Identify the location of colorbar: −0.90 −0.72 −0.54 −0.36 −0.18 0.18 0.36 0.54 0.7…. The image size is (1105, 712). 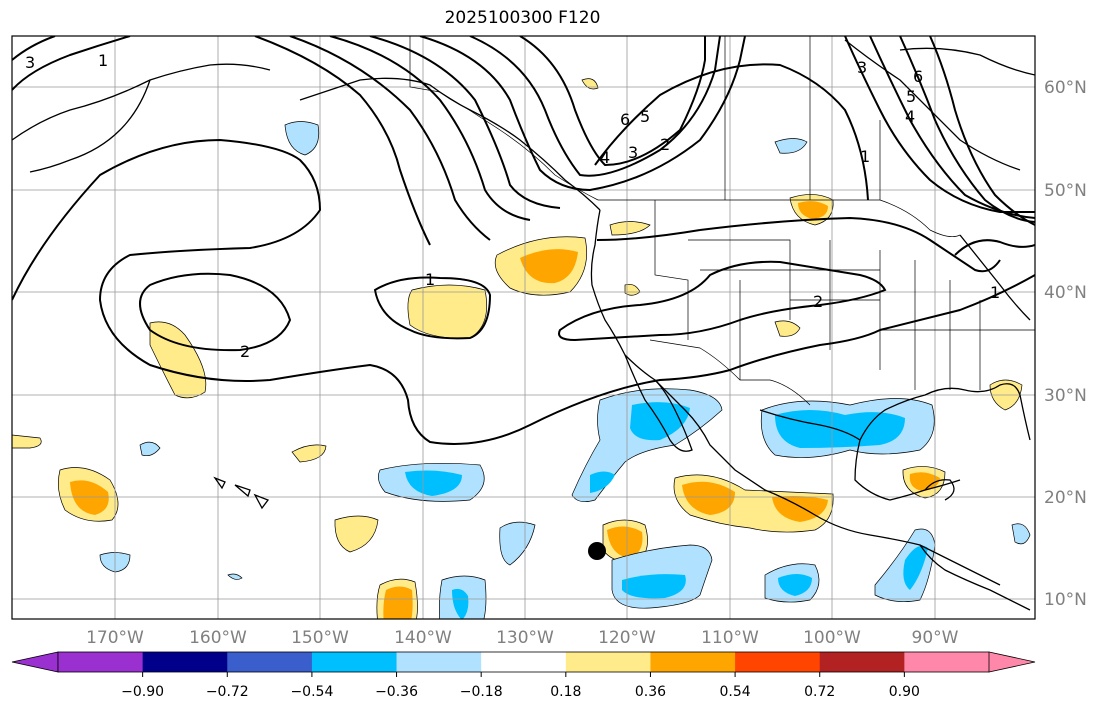
(523, 675).